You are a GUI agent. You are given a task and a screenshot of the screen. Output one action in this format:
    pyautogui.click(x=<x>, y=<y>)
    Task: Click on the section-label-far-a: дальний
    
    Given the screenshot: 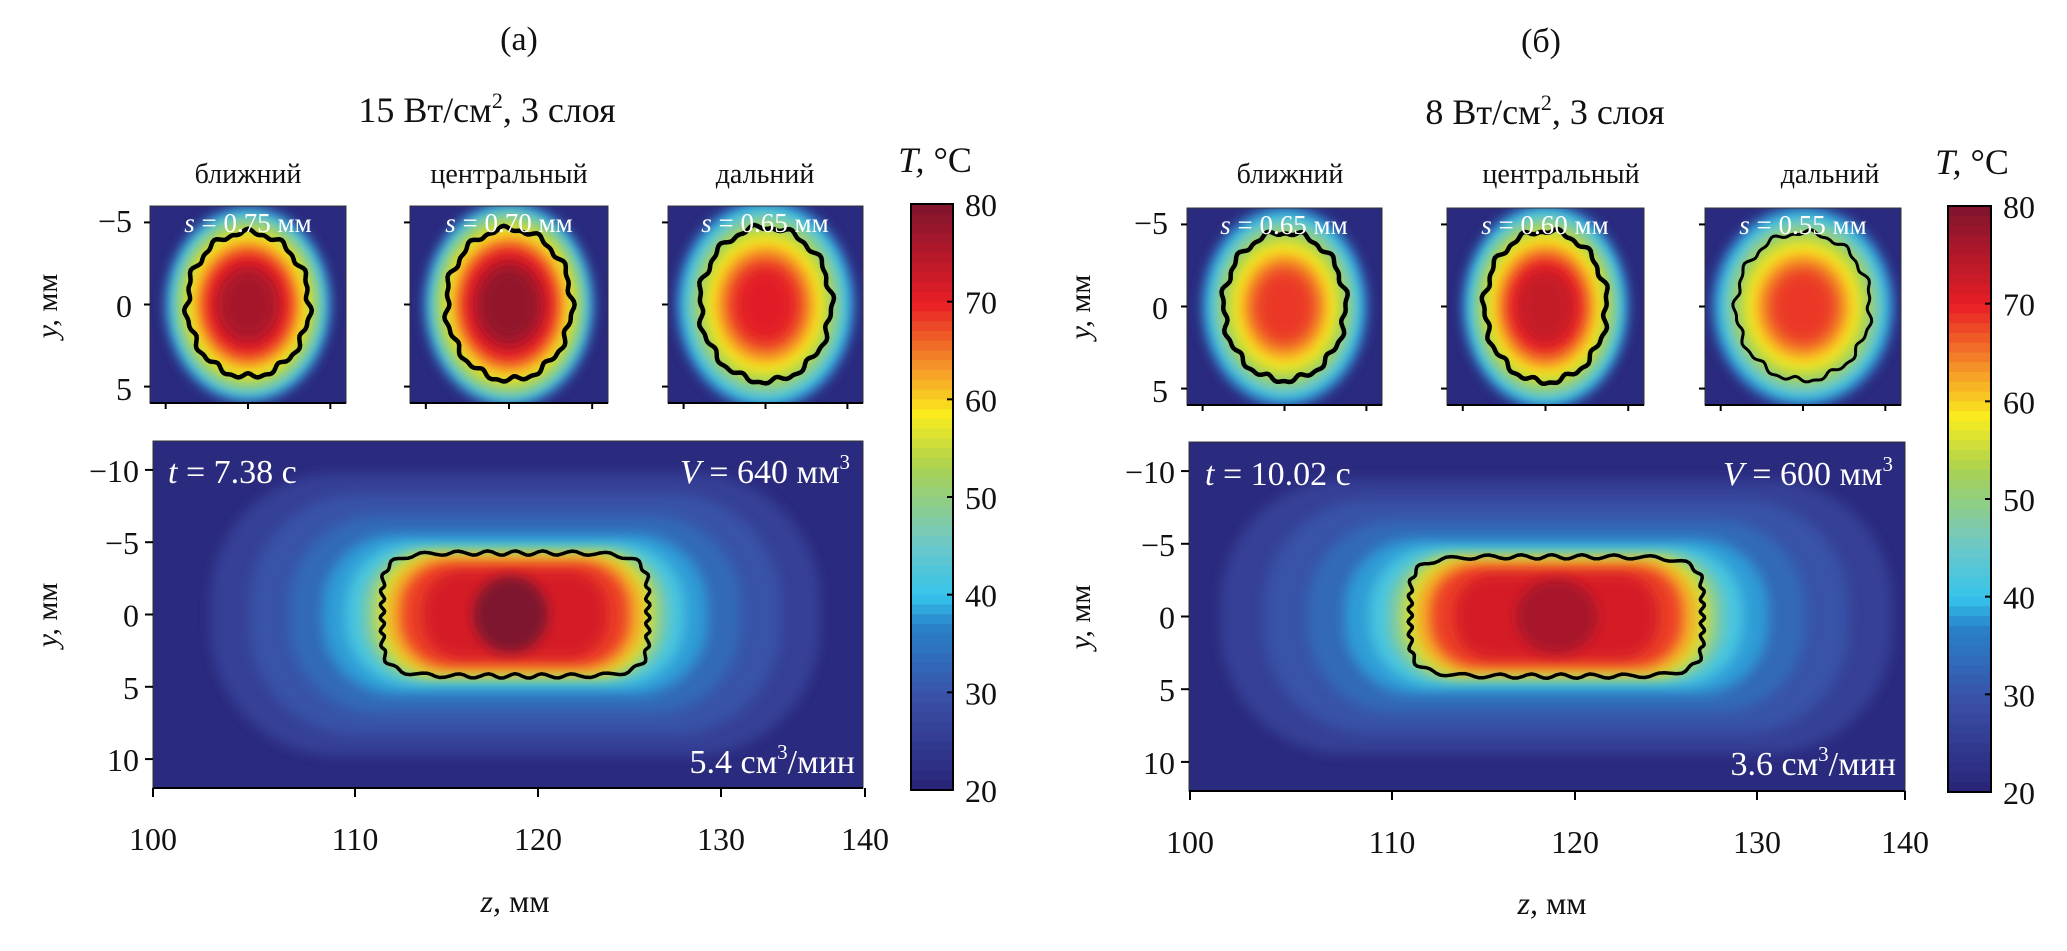 What is the action you would take?
    pyautogui.click(x=765, y=174)
    